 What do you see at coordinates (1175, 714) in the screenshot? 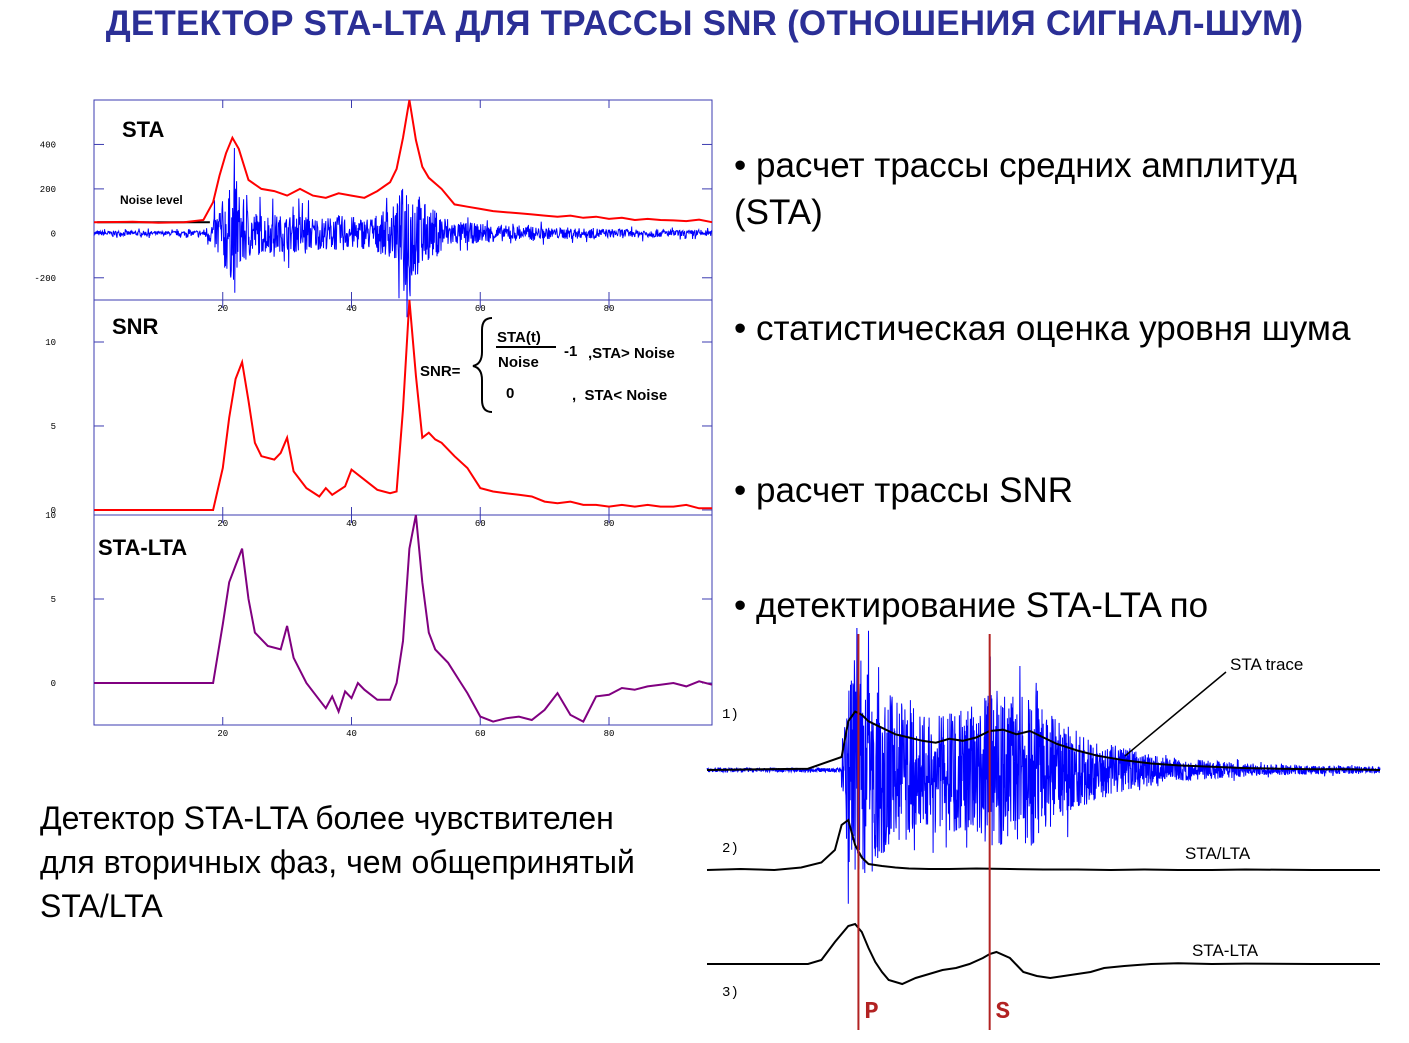
I see `sta-trace-pointer` at bounding box center [1175, 714].